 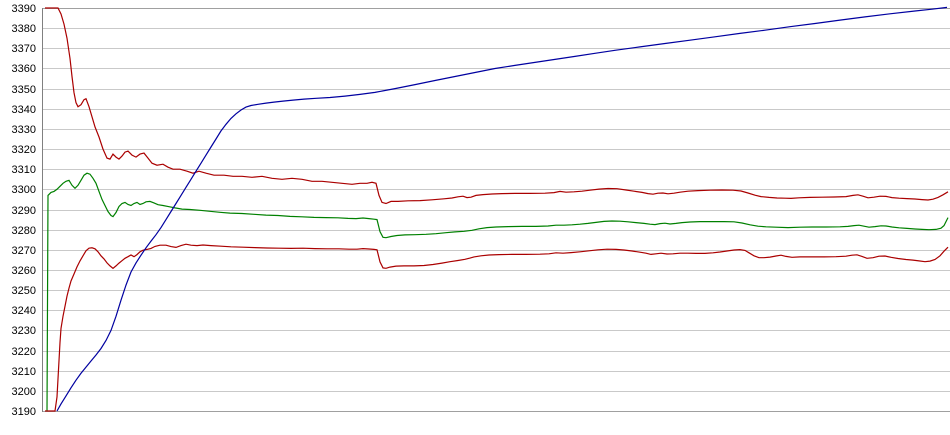 What do you see at coordinates (23, 210) in the screenshot?
I see `y-axis-label: 3290` at bounding box center [23, 210].